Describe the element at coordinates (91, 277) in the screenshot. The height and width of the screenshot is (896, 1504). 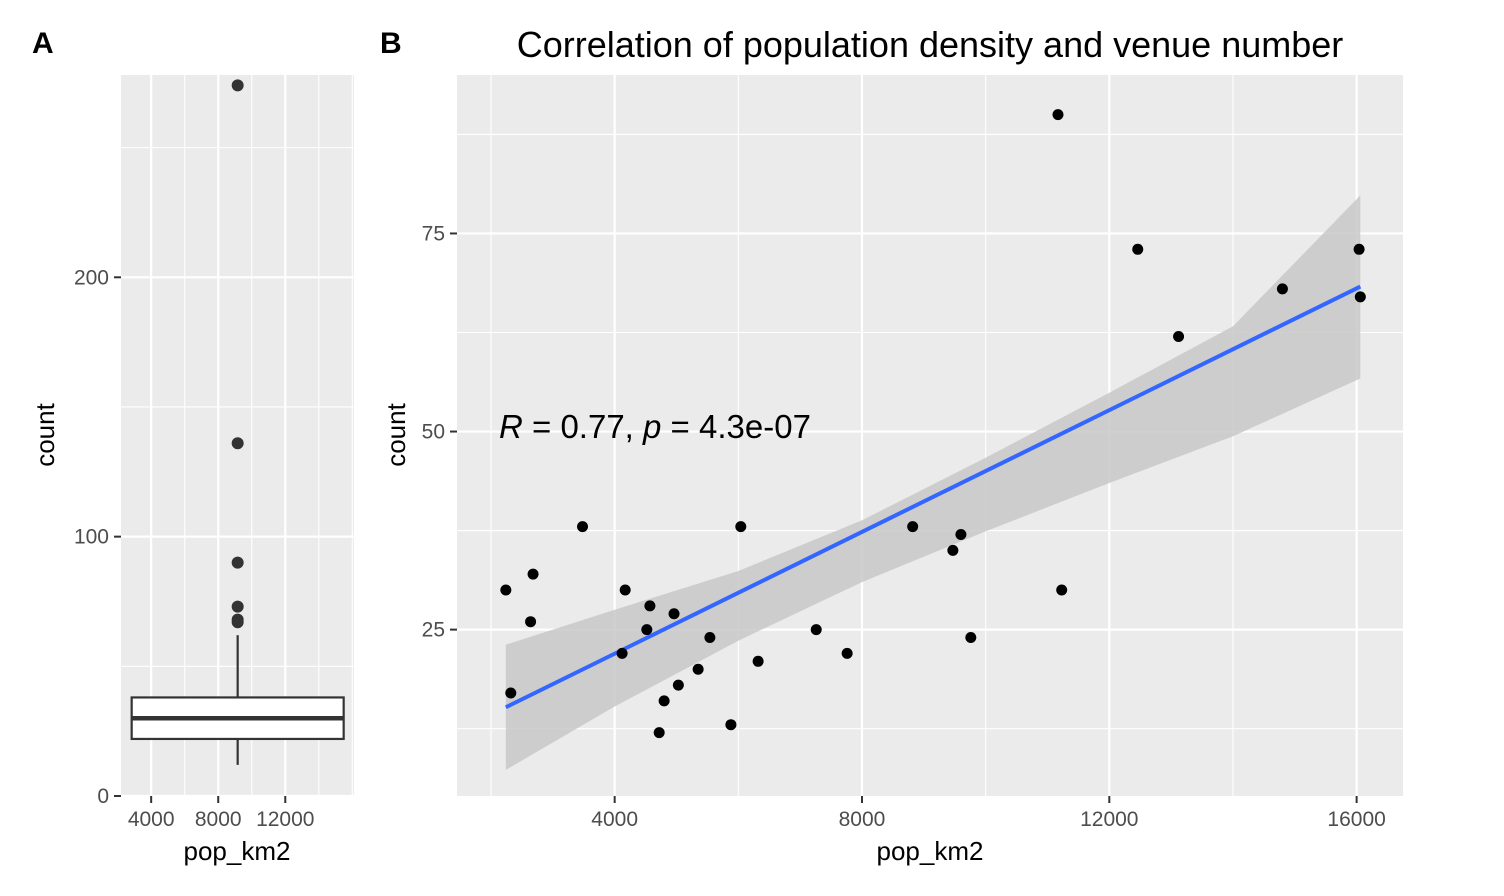
I see `y-tick-label: 200` at that location.